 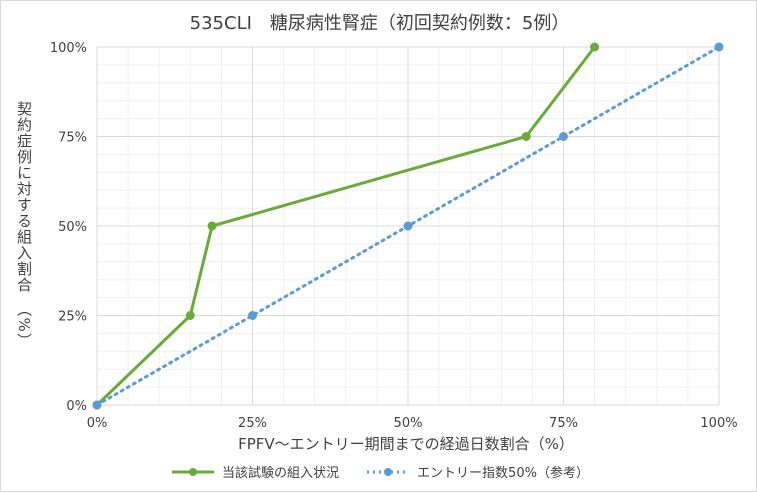 What do you see at coordinates (68, 48) in the screenshot?
I see `y-tick-label: 100%` at bounding box center [68, 48].